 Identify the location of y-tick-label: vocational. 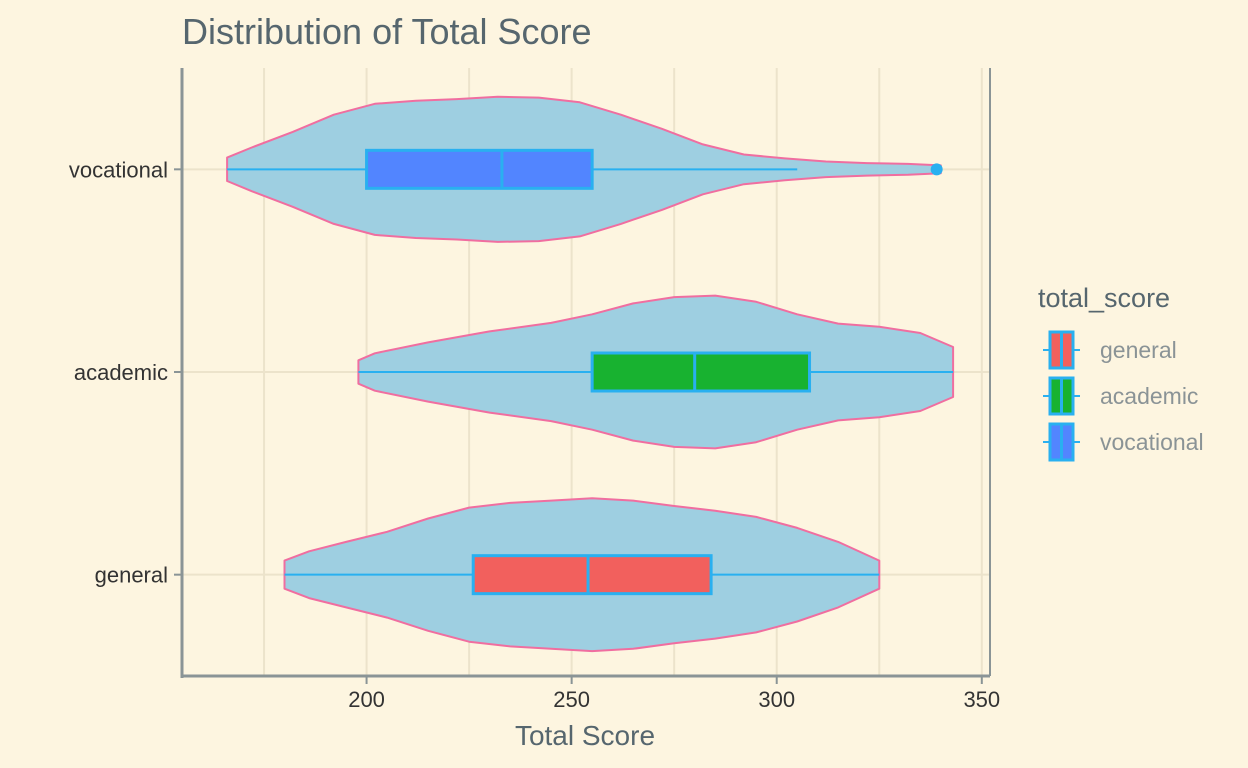
(118, 169).